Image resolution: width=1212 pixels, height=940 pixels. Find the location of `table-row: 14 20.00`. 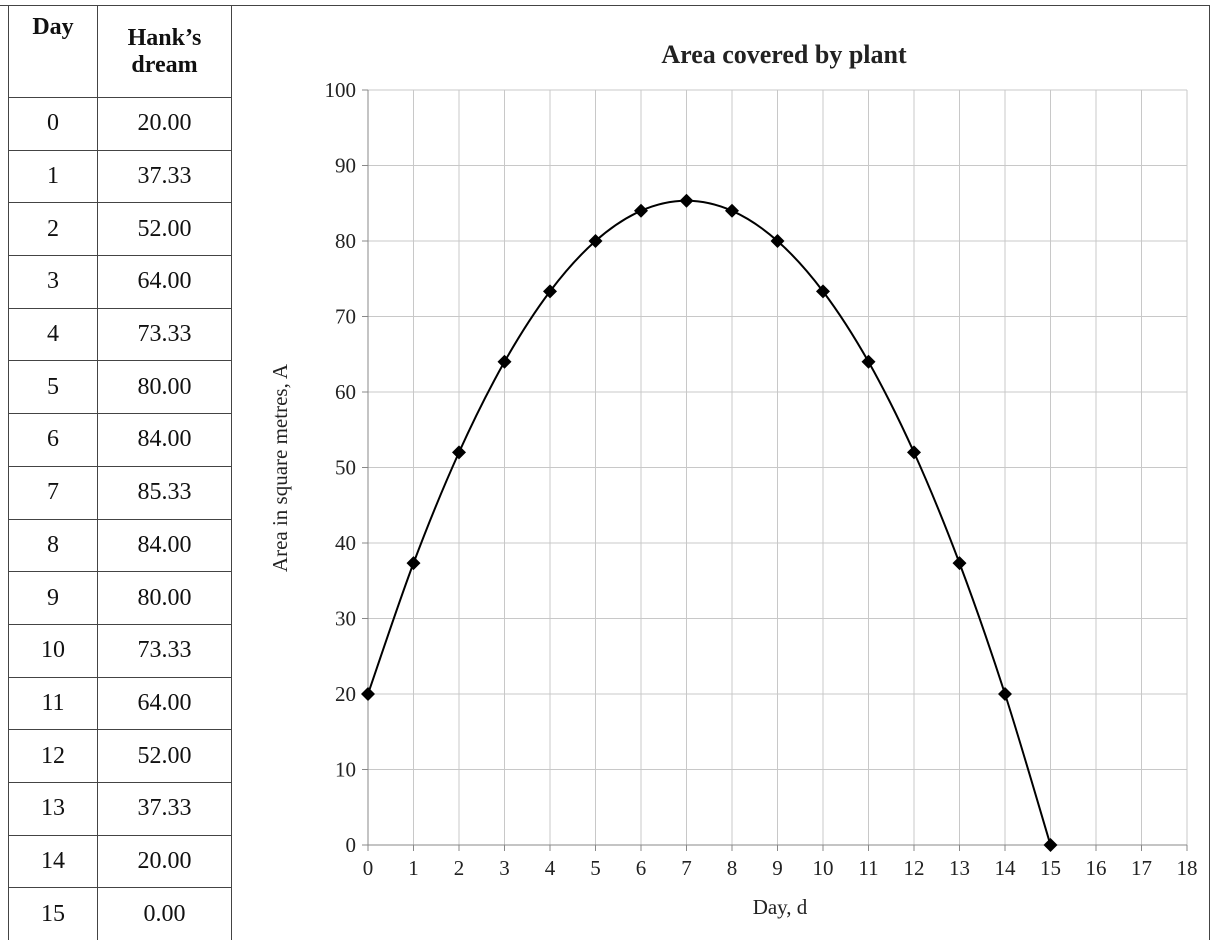

table-row: 14 20.00 is located at coordinates (120, 861).